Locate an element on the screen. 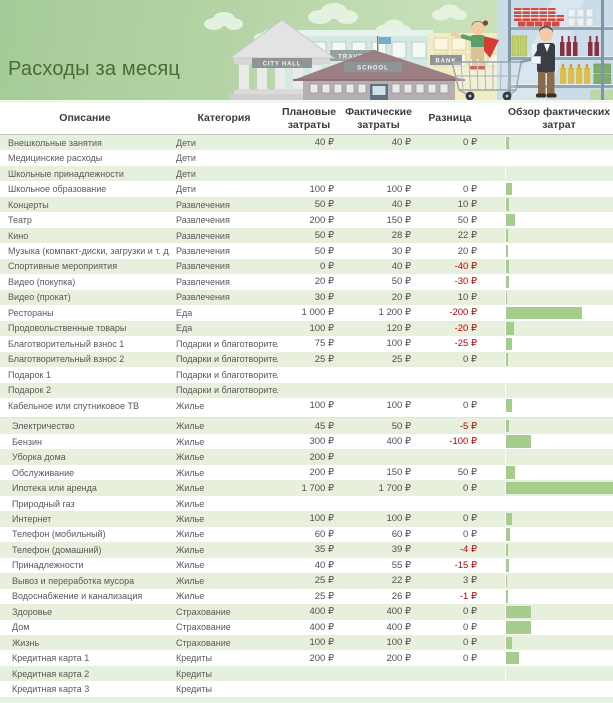  actual-cost-cell: 40 ₽ is located at coordinates (401, 266).